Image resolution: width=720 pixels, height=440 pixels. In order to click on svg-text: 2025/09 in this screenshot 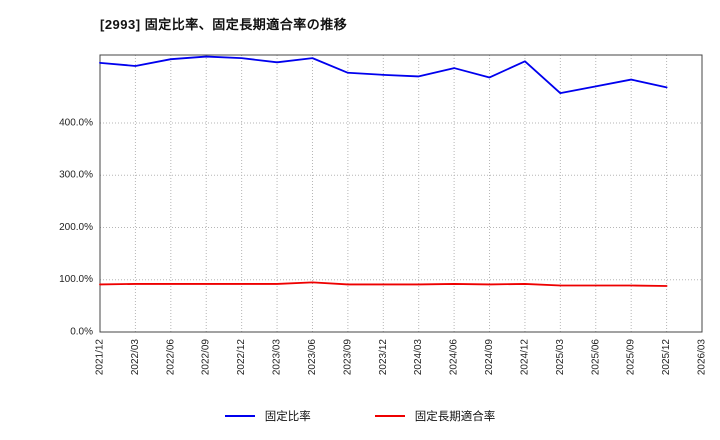, I will do `click(631, 357)`.